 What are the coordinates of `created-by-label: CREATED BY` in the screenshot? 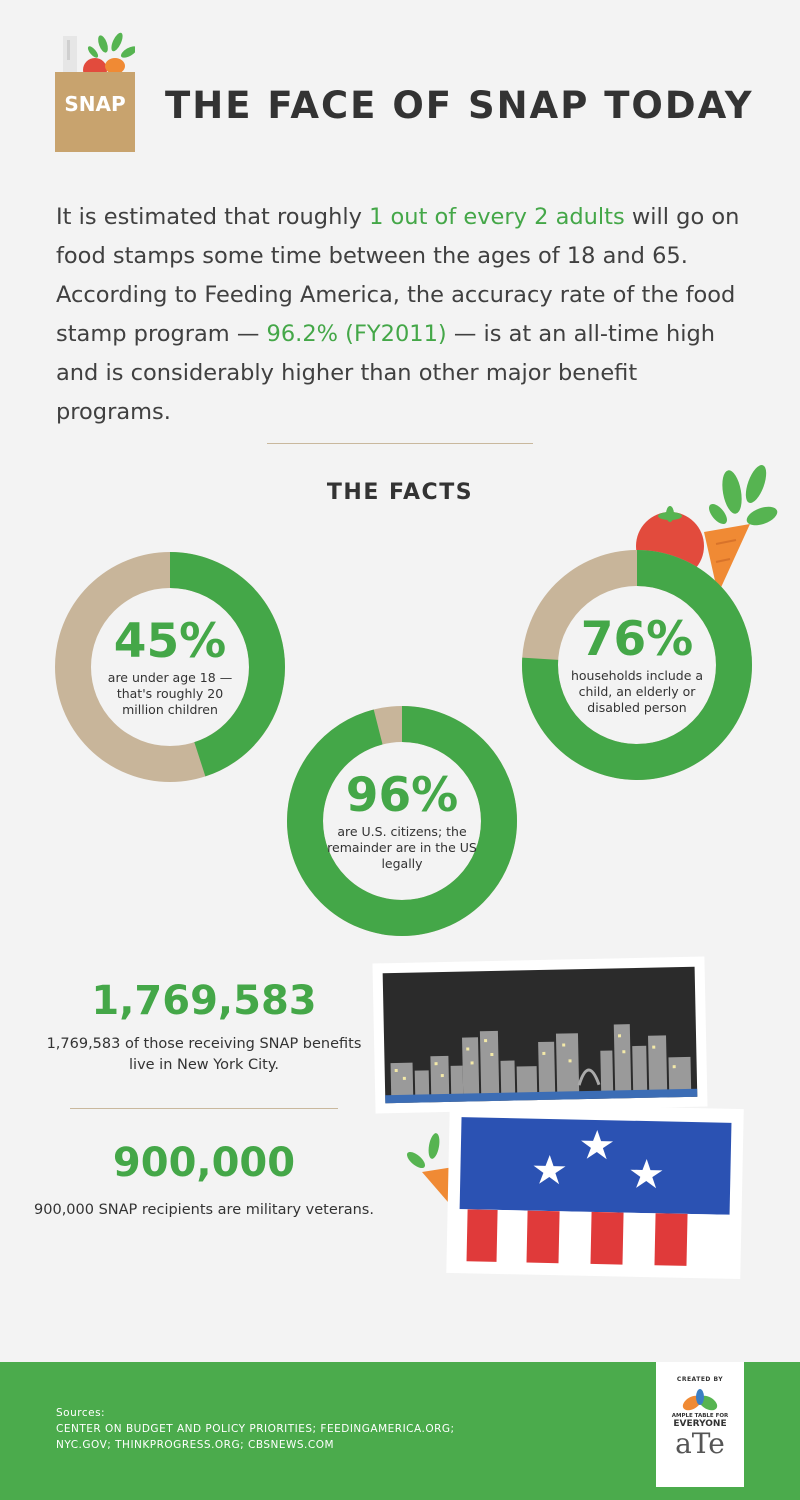 It's located at (700, 1379).